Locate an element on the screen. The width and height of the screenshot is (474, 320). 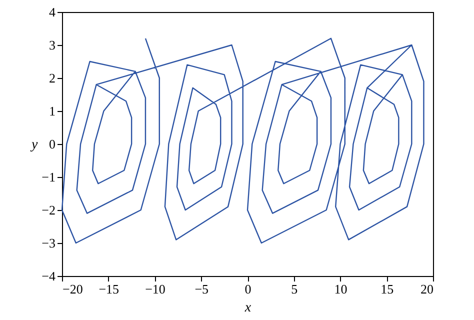
x-tick-label: 0 is located at coordinates (248, 289).